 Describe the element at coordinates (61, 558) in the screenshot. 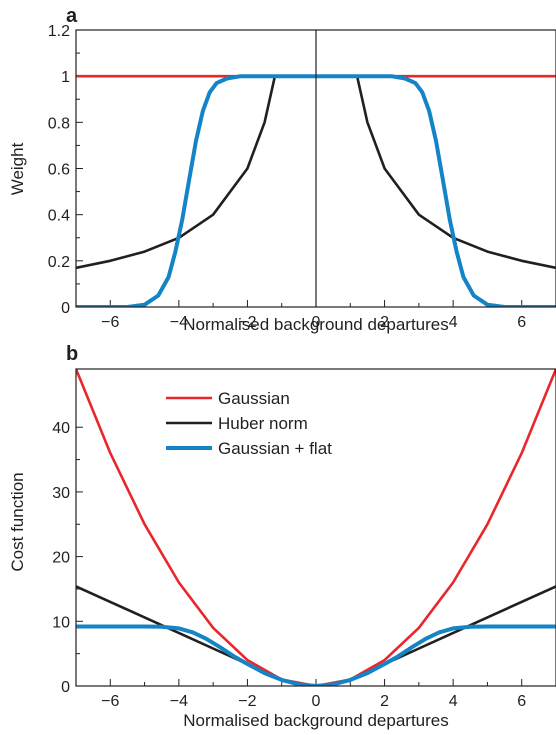

I see `y-tick-label: 20` at that location.